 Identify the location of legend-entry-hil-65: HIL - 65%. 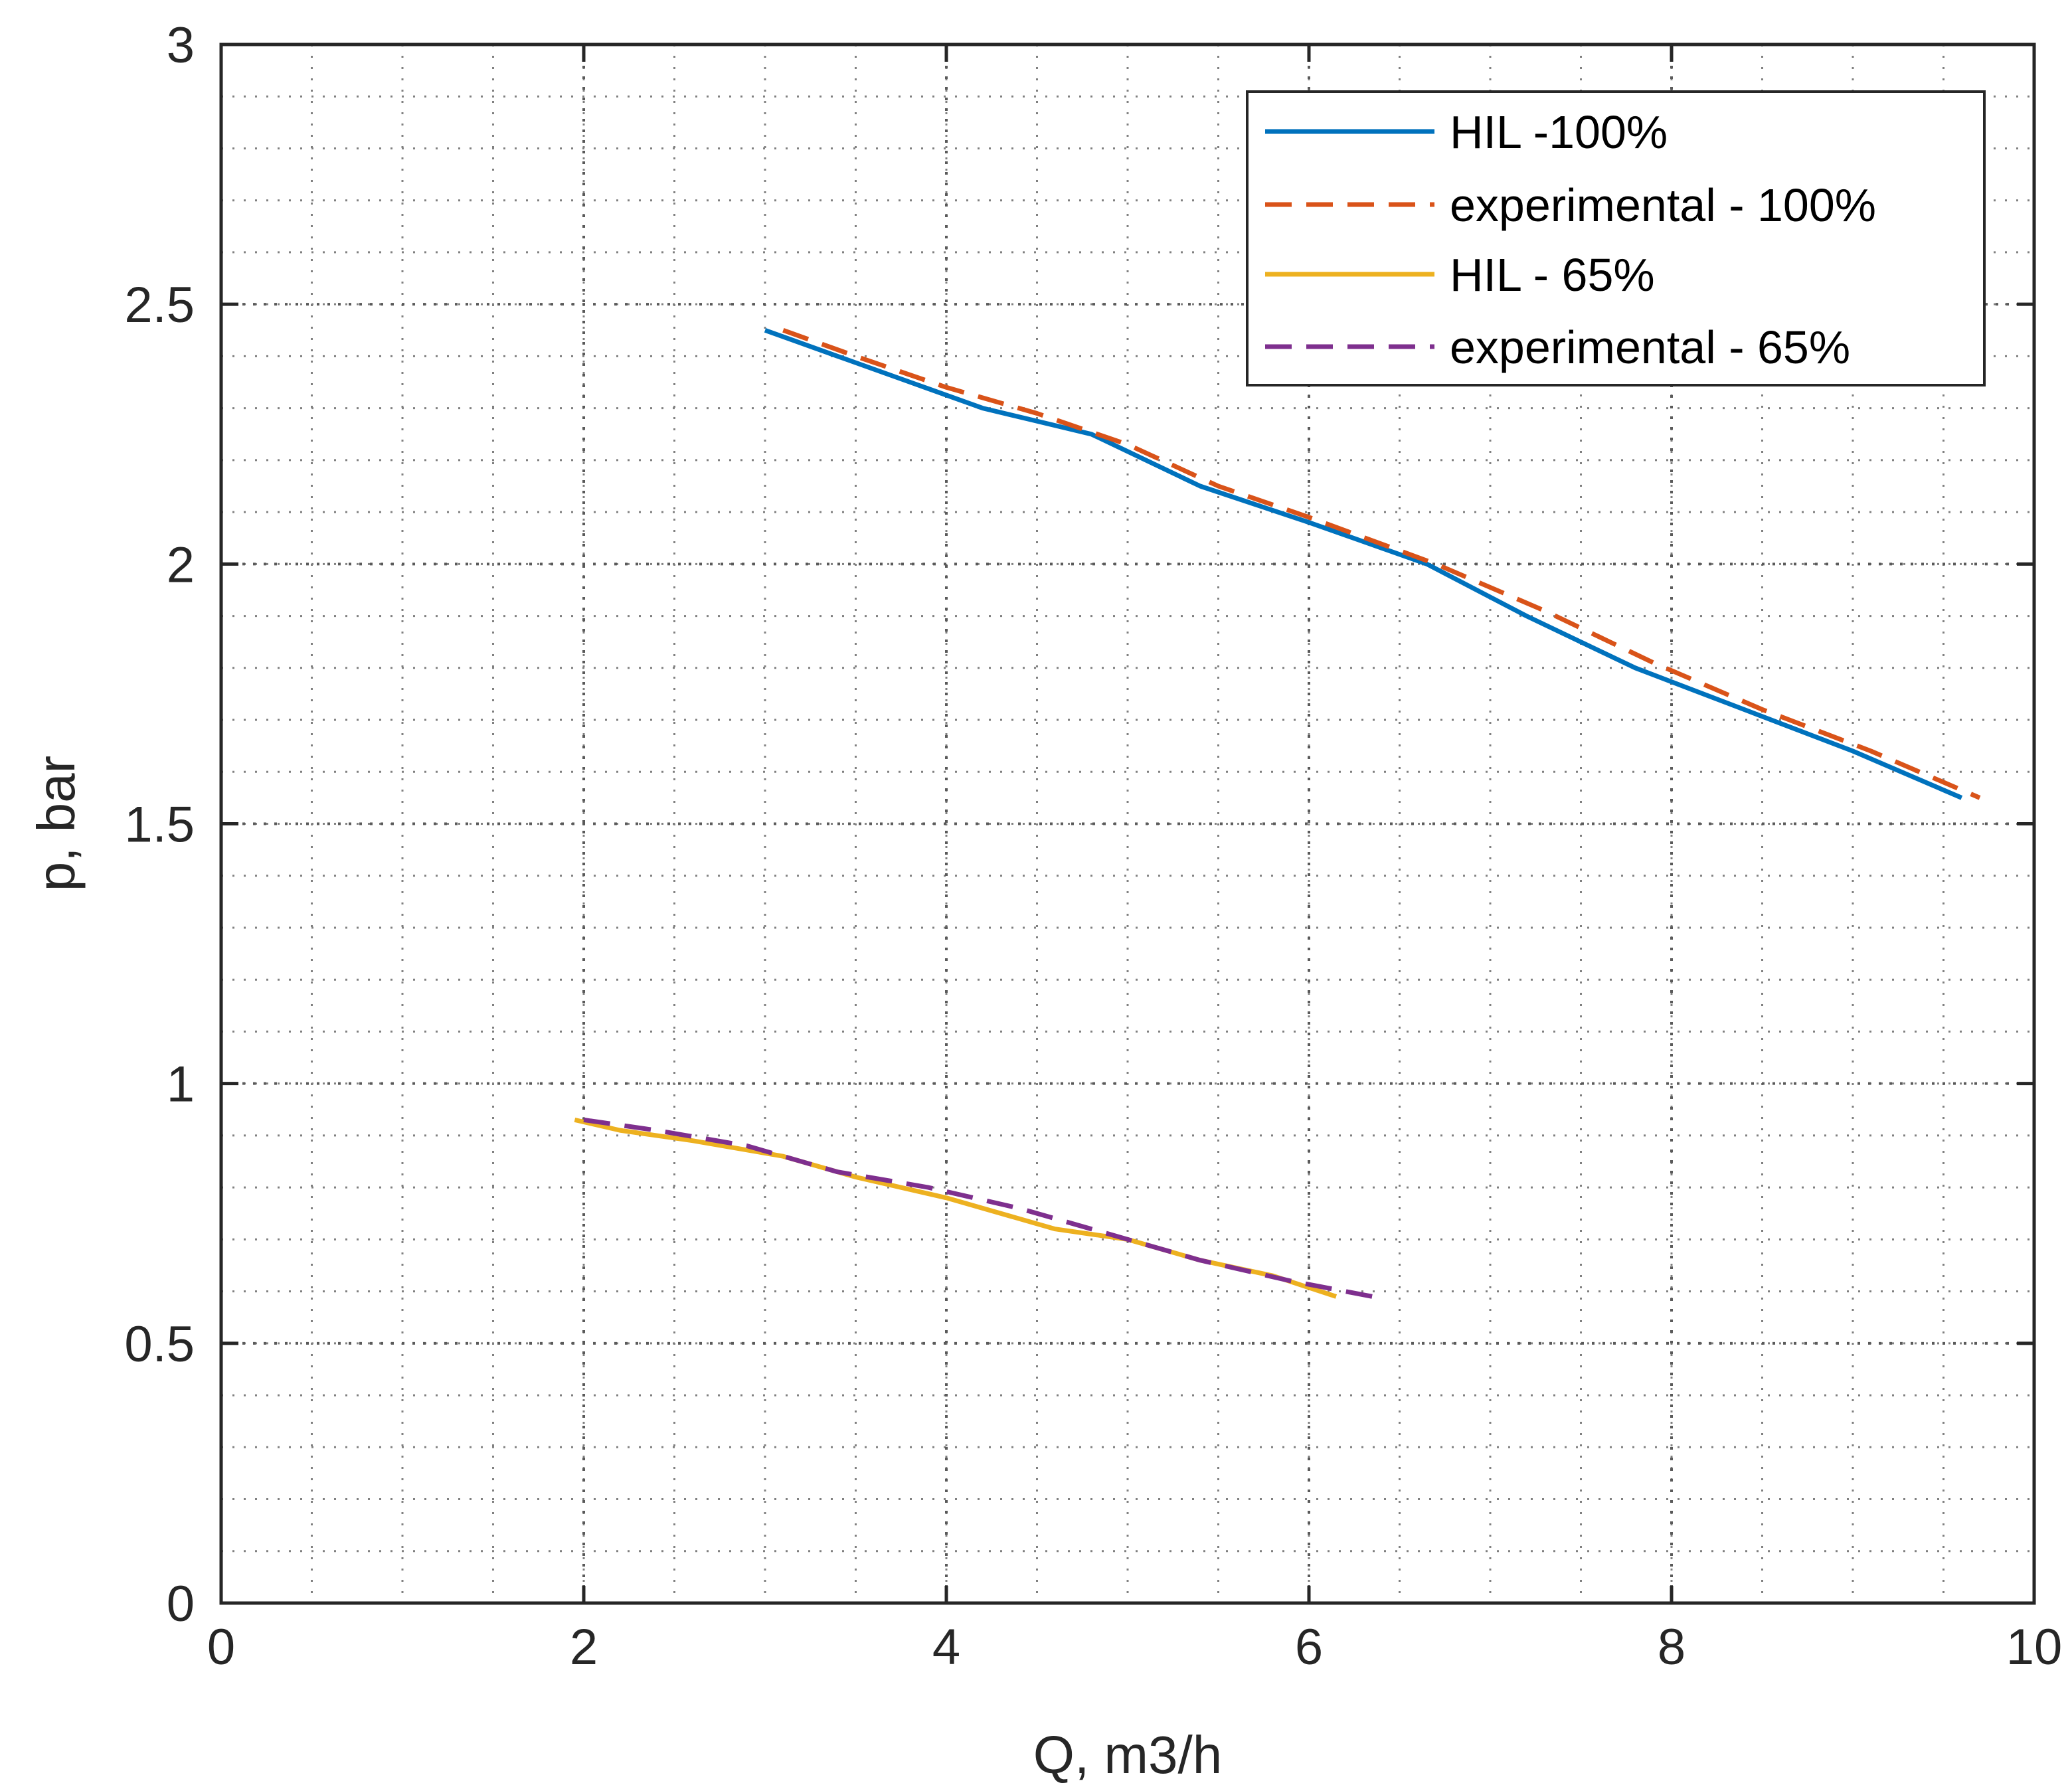
(1460, 275).